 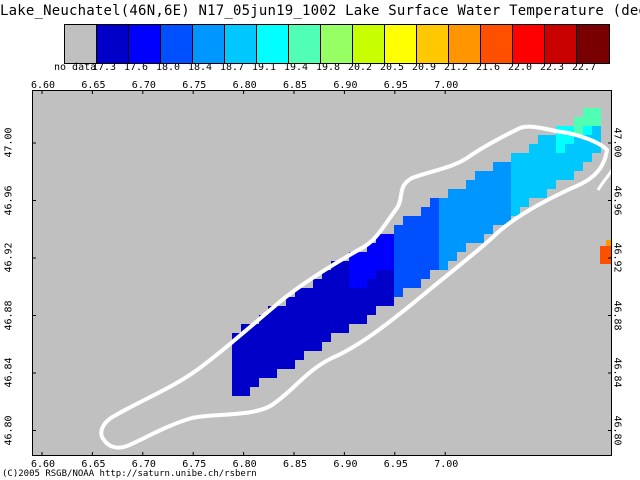 What do you see at coordinates (9, 257) in the screenshot?
I see `y-tick-label: 46.92` at bounding box center [9, 257].